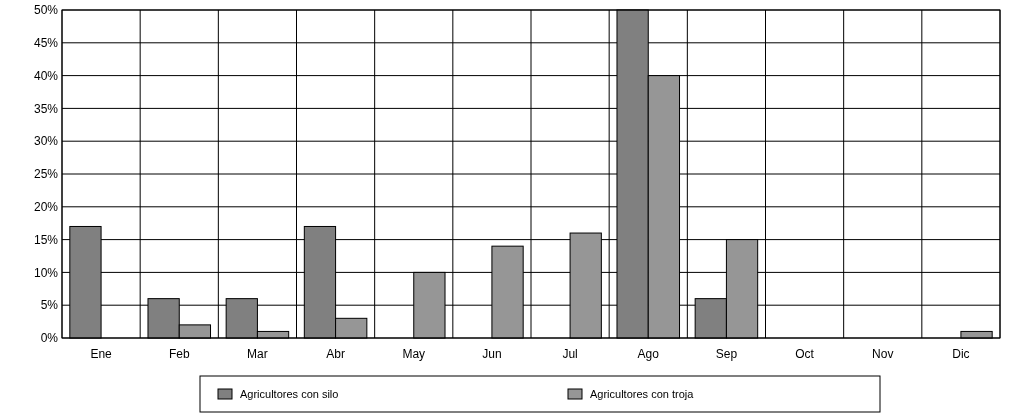  Describe the element at coordinates (46, 10) in the screenshot. I see `y-tick-label: 50%` at that location.